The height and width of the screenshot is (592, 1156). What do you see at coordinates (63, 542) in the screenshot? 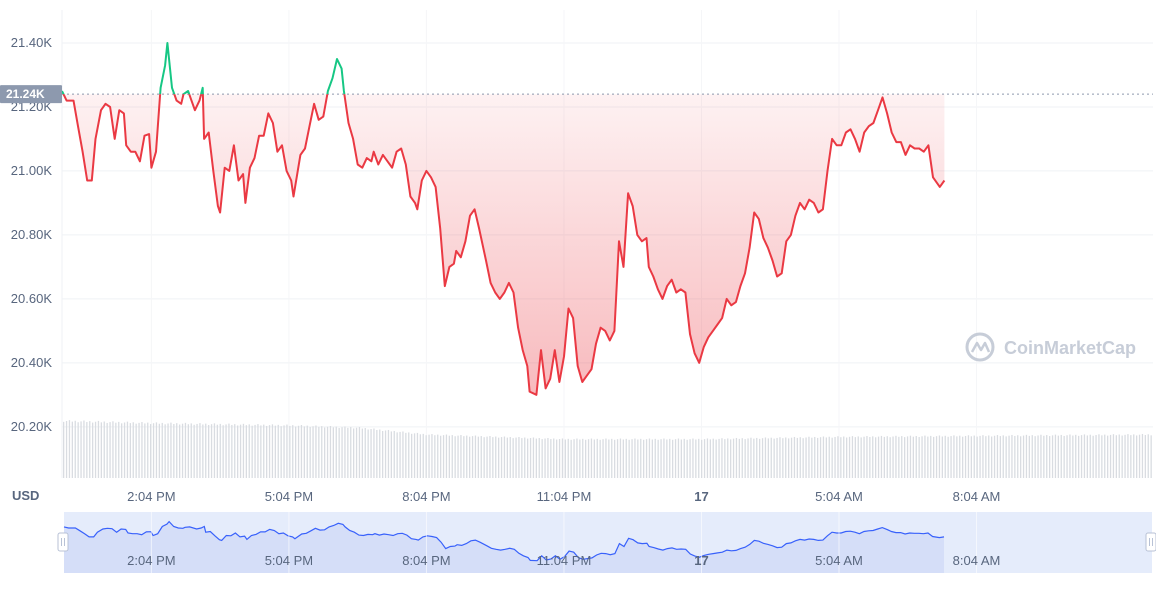
I see `navigator-left-handle` at bounding box center [63, 542].